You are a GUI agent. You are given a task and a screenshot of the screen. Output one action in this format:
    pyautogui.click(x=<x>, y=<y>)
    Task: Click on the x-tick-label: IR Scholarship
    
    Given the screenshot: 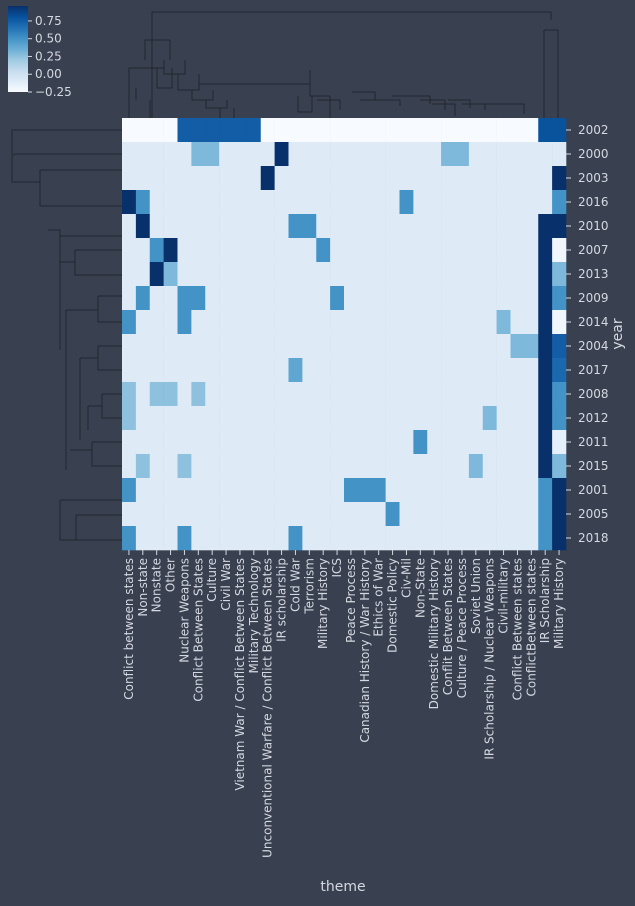 What is the action you would take?
    pyautogui.click(x=545, y=600)
    